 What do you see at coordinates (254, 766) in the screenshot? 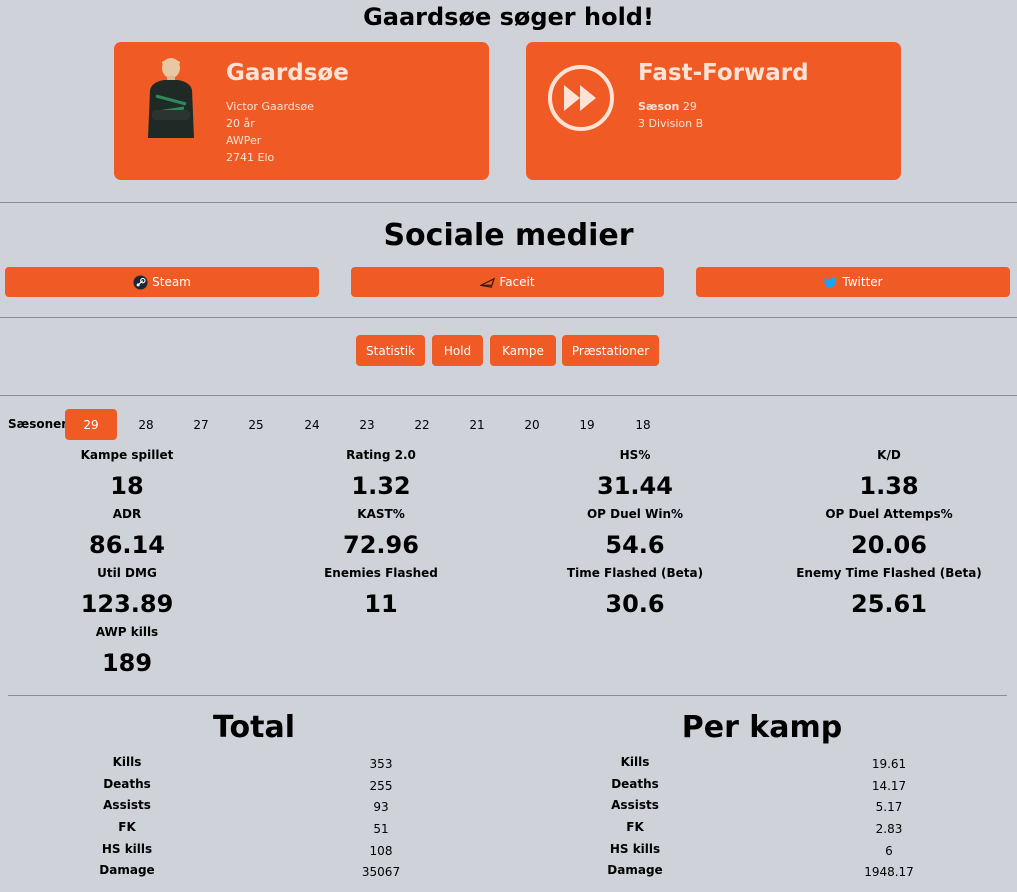
I see `total-row-kills: Kills 353` at bounding box center [254, 766].